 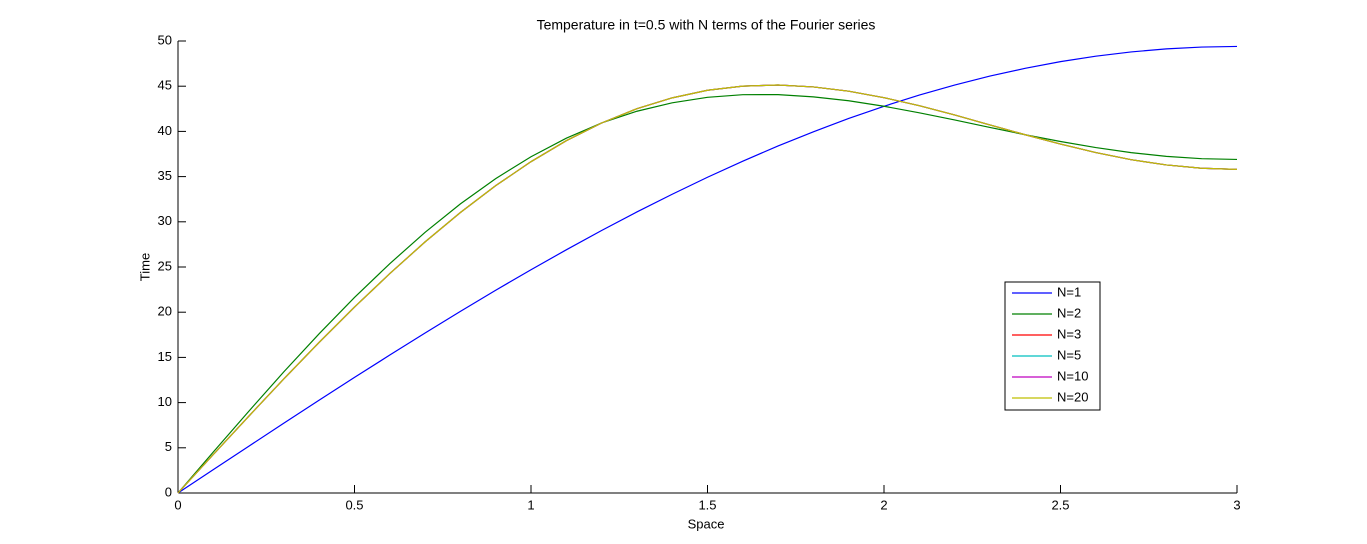 What do you see at coordinates (354, 504) in the screenshot?
I see `x-tick-label: 0.5` at bounding box center [354, 504].